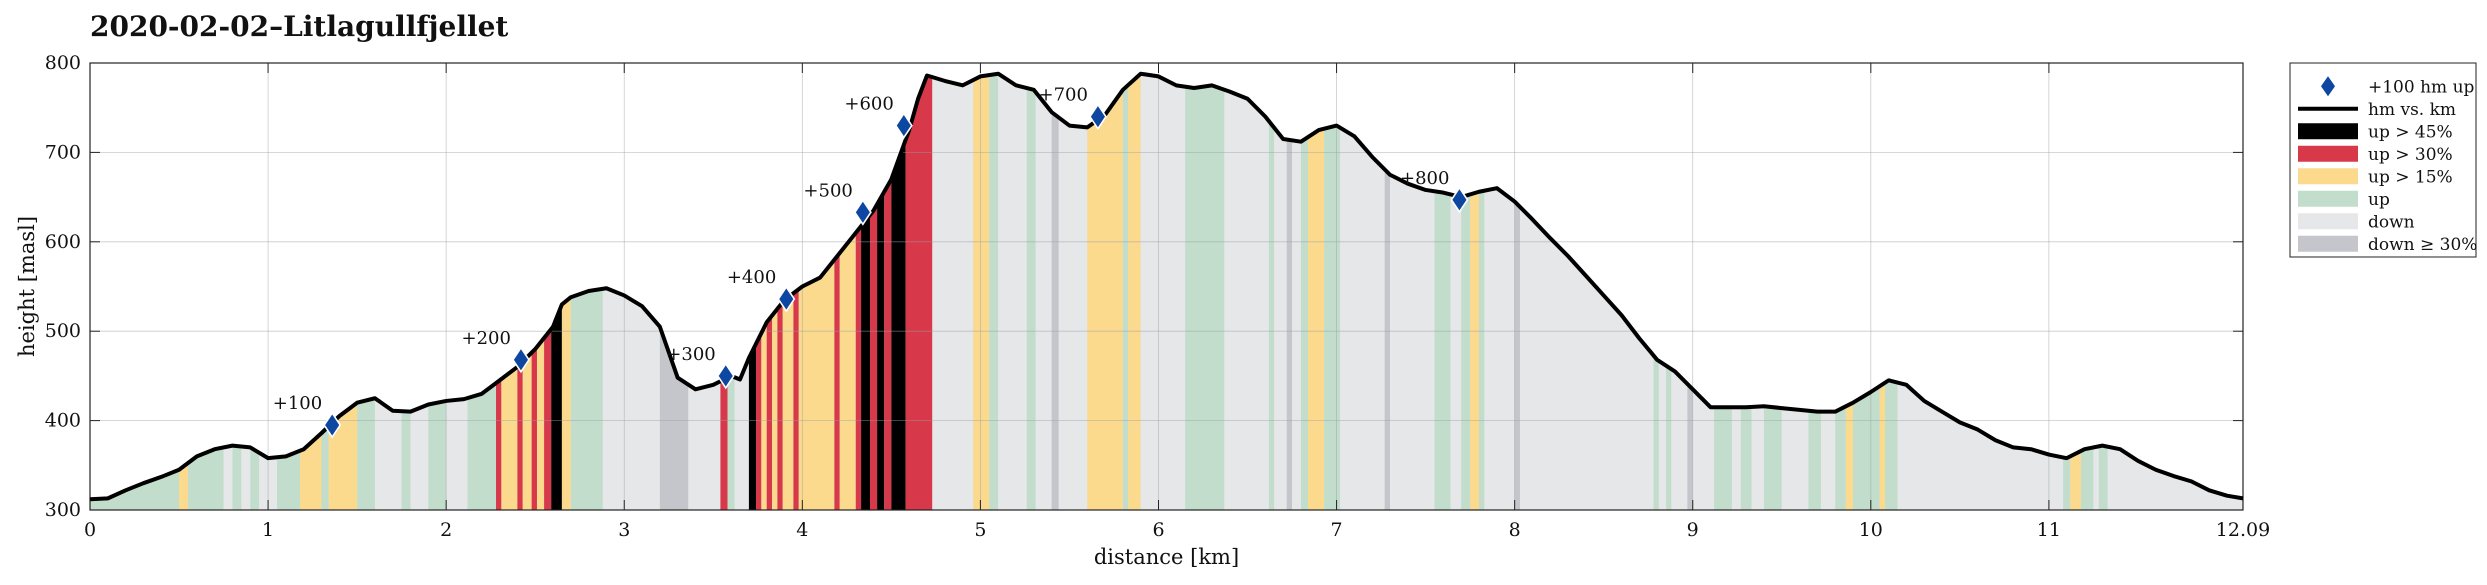 The image size is (2487, 585). Describe the element at coordinates (802, 530) in the screenshot. I see `x-tick-label: 4` at that location.